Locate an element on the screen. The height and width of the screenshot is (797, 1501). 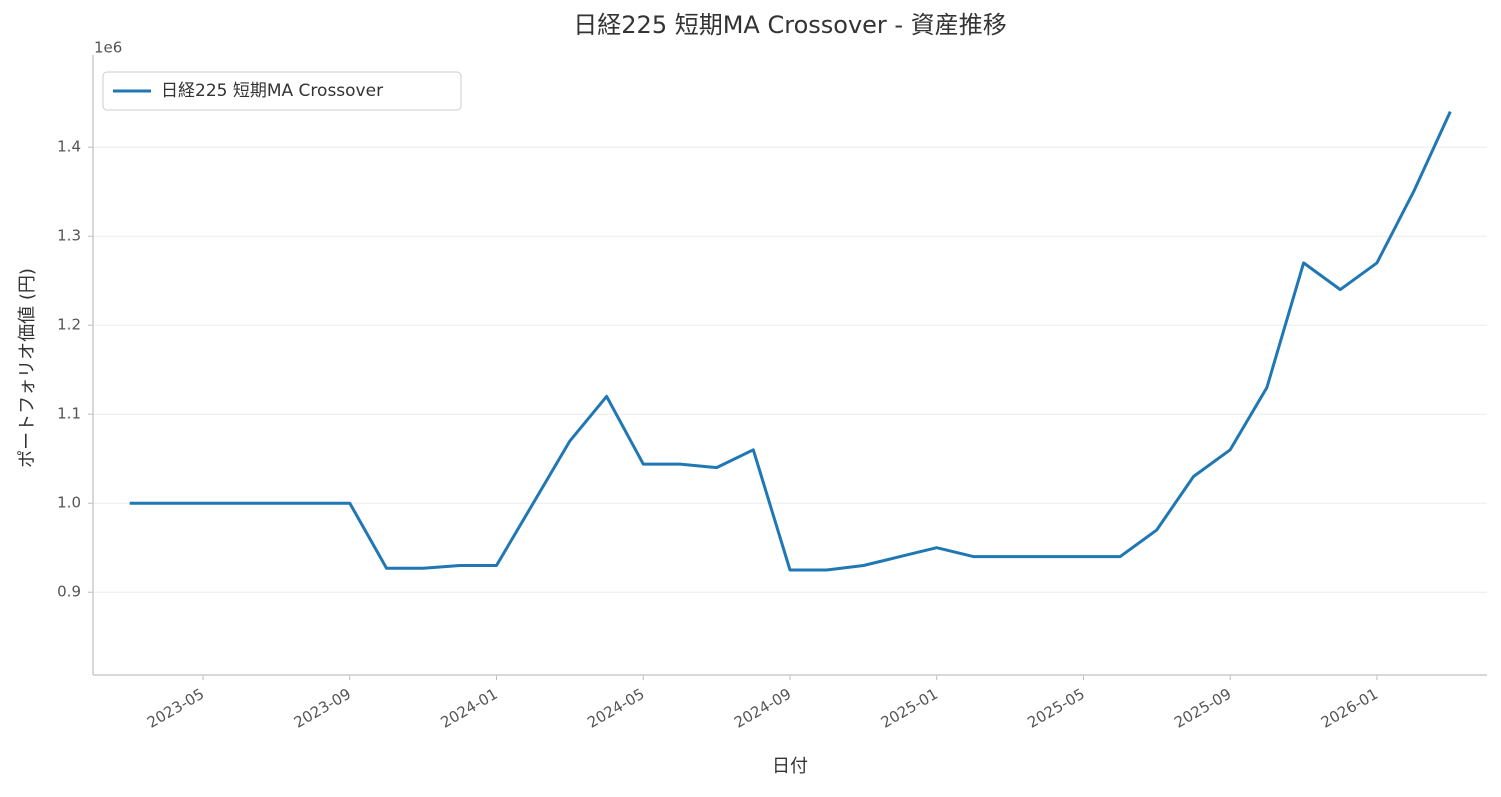
y-tick-label: 1.2 is located at coordinates (69, 325).